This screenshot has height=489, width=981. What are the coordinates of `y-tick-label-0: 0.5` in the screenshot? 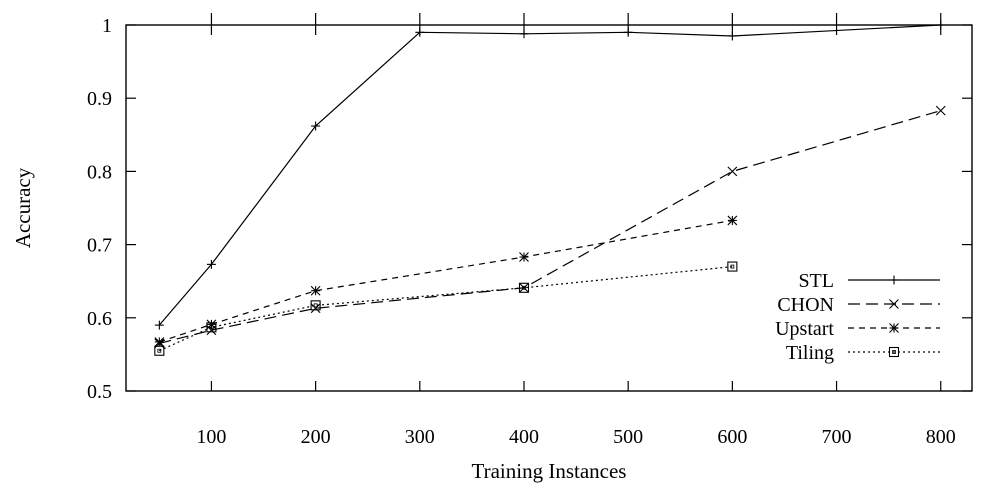 It's located at (99, 392).